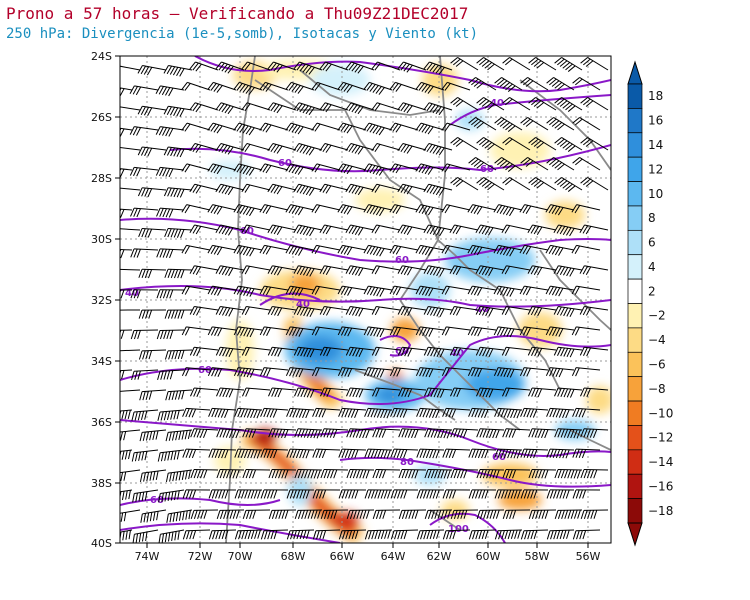 The width and height of the screenshot is (750, 600). I want to click on lon-label: 56W, so click(588, 556).